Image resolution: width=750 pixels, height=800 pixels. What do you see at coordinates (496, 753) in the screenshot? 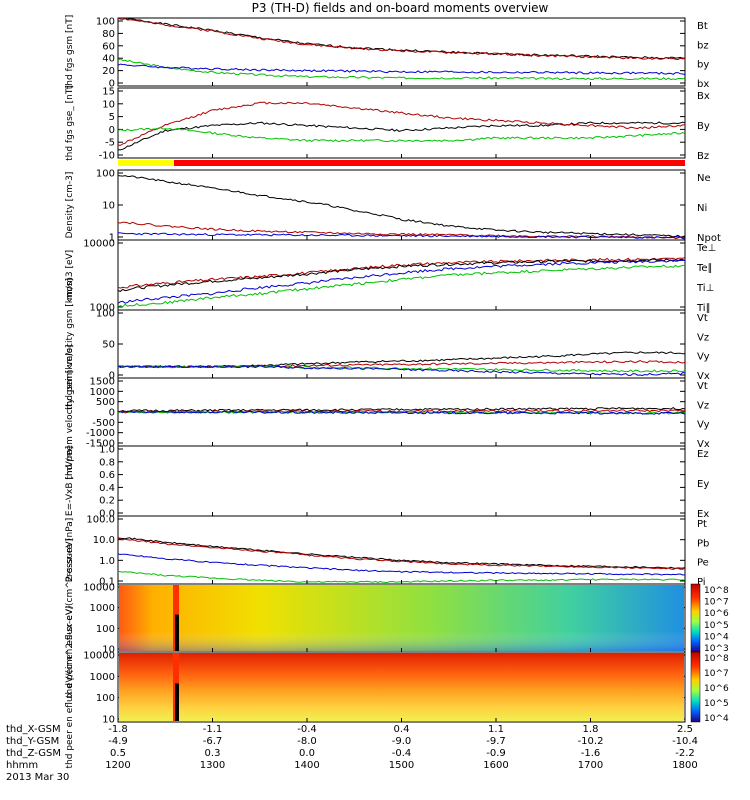
I see `x-tick-label-zgsm: -0.9` at bounding box center [496, 753].